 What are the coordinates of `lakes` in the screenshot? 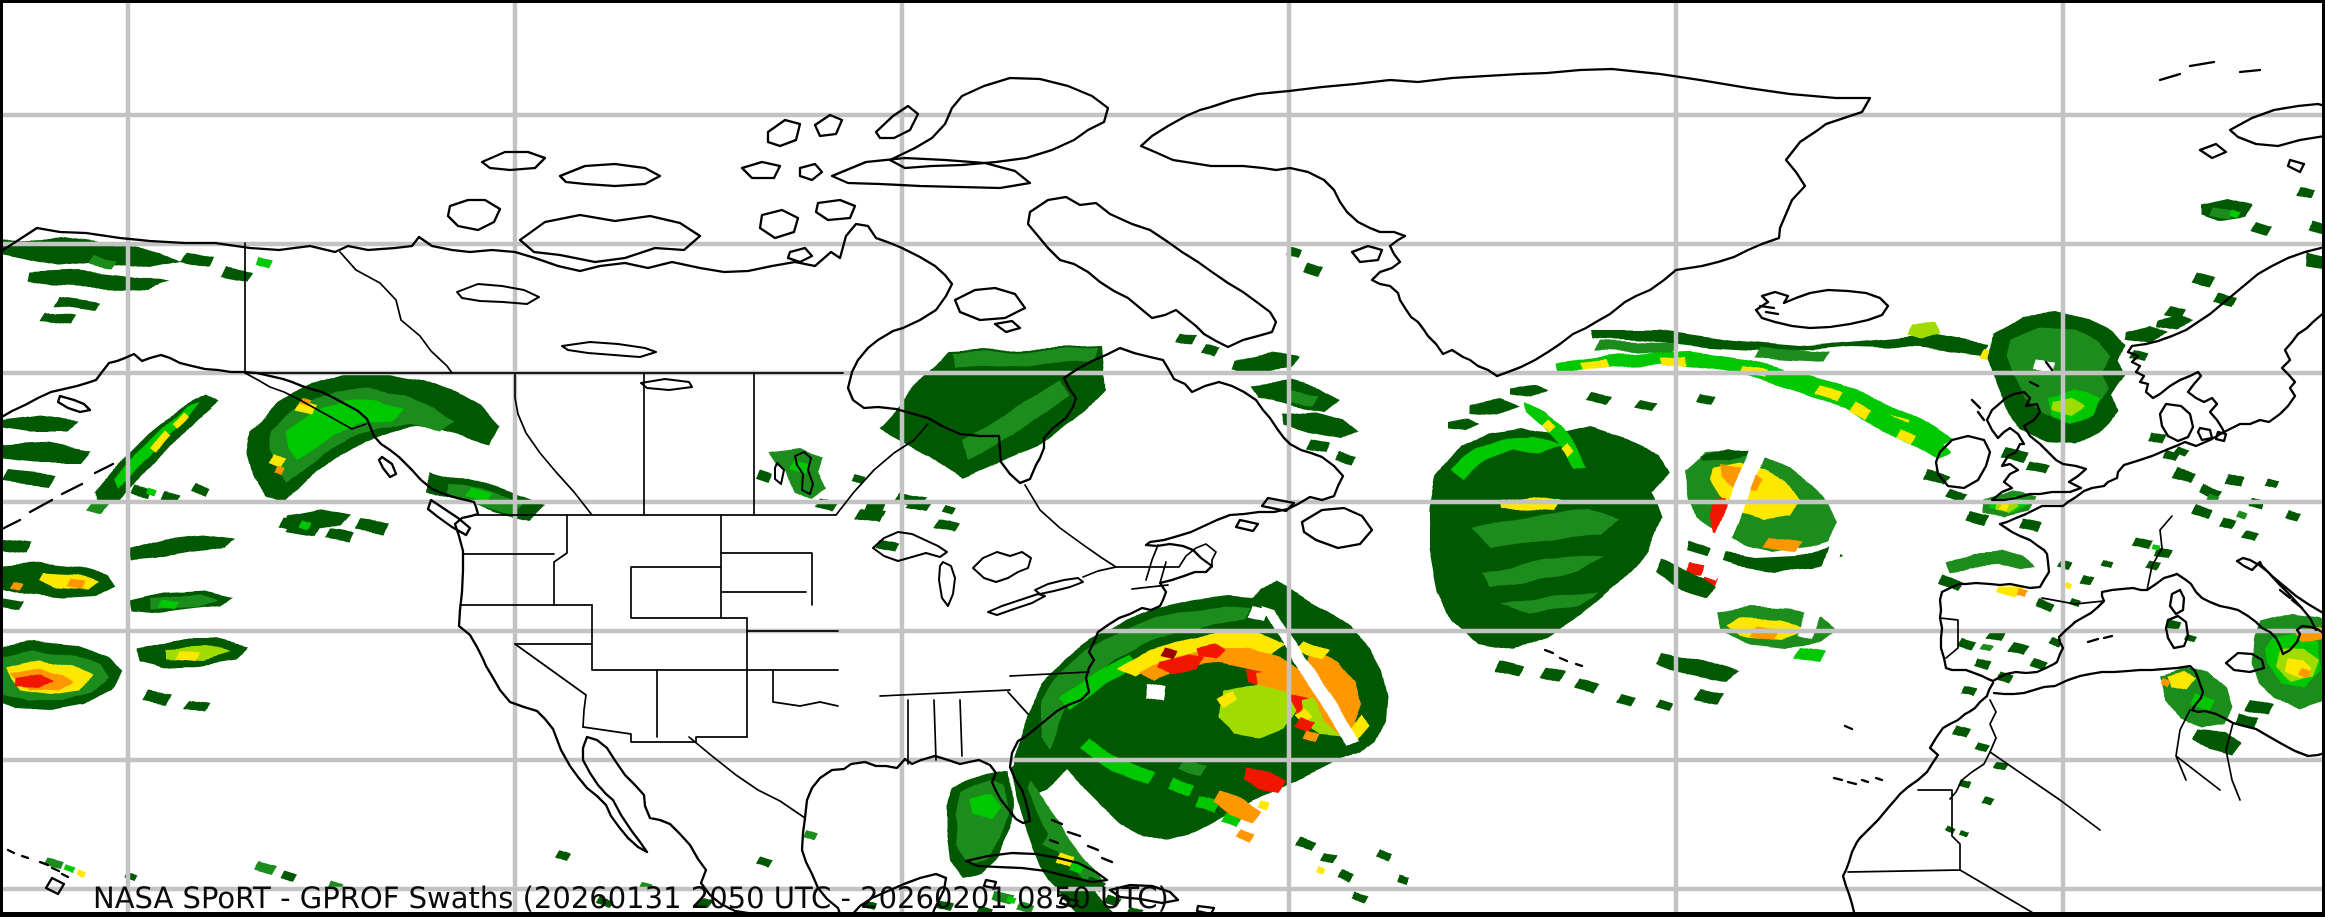 It's located at (770, 449).